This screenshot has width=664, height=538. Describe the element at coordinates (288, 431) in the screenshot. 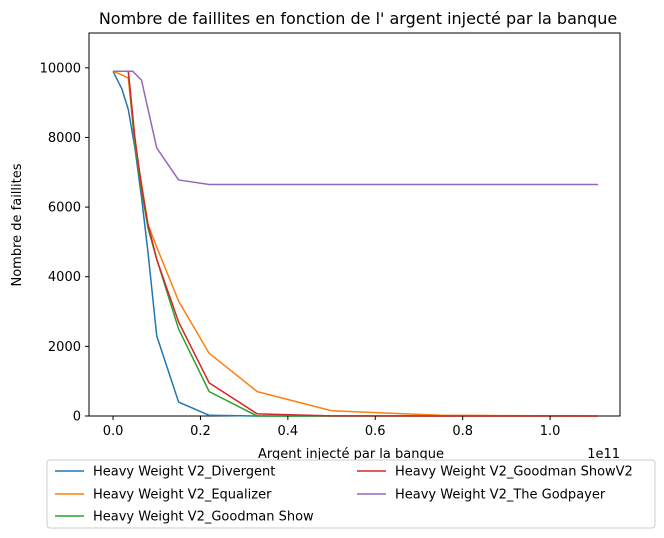

I see `x-tick-label: 0.4` at that location.